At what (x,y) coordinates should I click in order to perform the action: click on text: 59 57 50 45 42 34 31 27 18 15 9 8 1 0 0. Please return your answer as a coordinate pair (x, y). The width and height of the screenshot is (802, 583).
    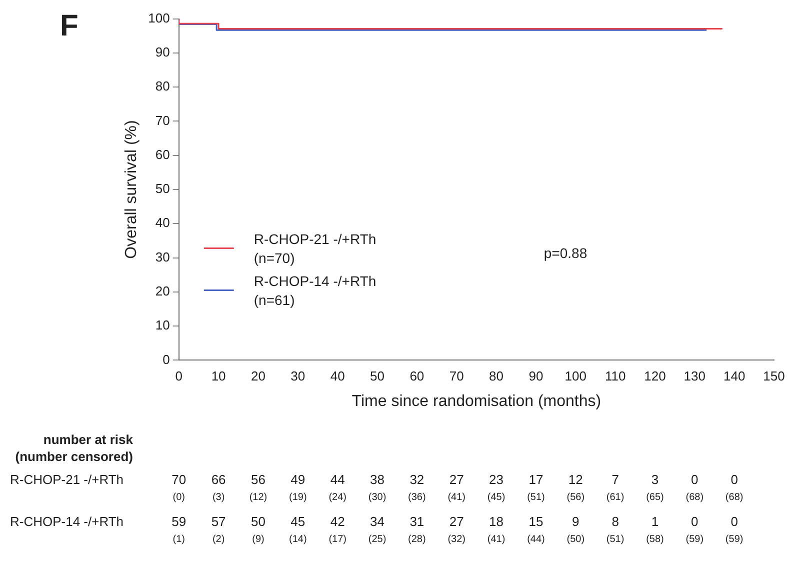
    Looking at the image, I should click on (455, 521).